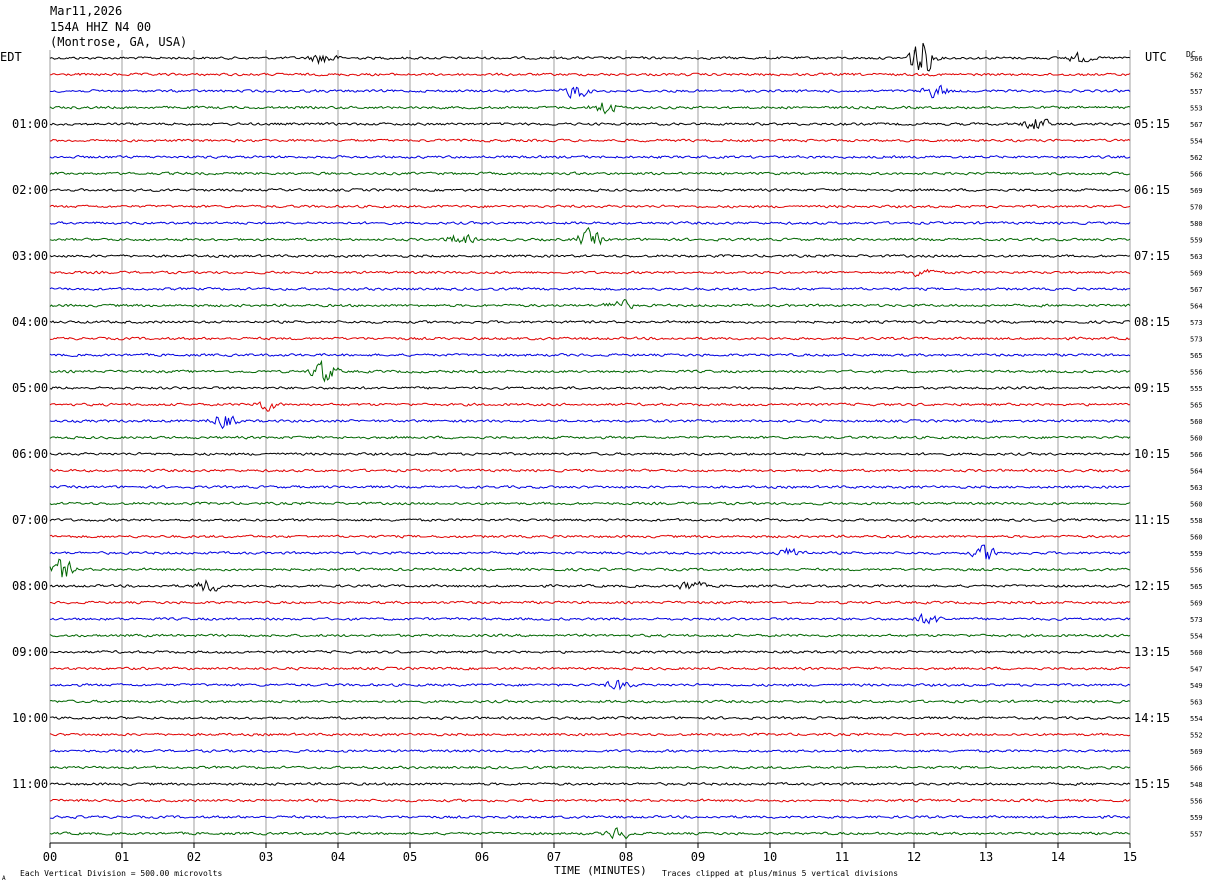  I want to click on right-hour-label: 15:15, so click(1152, 784).